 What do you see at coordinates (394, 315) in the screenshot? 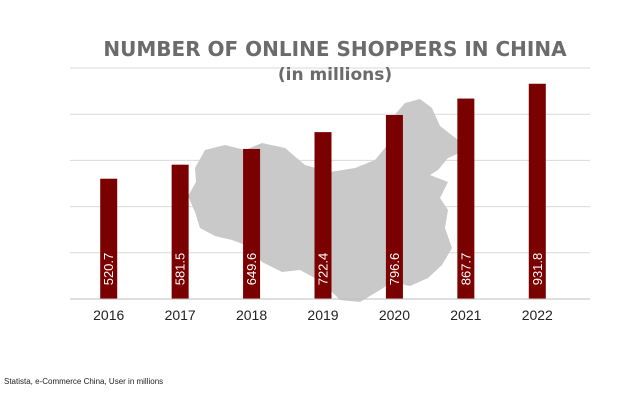
I see `x-tick-label: 2020` at bounding box center [394, 315].